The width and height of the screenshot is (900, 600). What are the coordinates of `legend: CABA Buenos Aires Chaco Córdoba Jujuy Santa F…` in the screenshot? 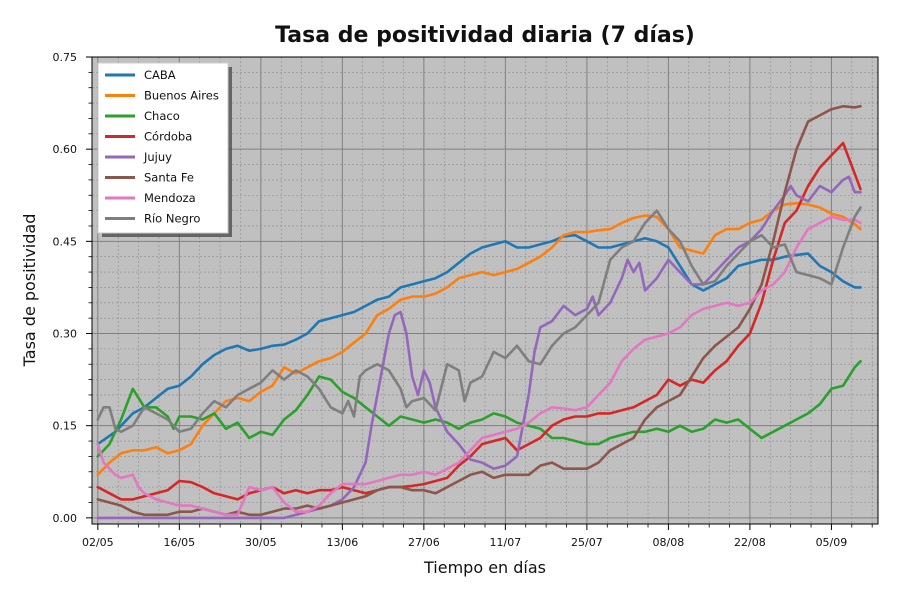 It's located at (164, 149).